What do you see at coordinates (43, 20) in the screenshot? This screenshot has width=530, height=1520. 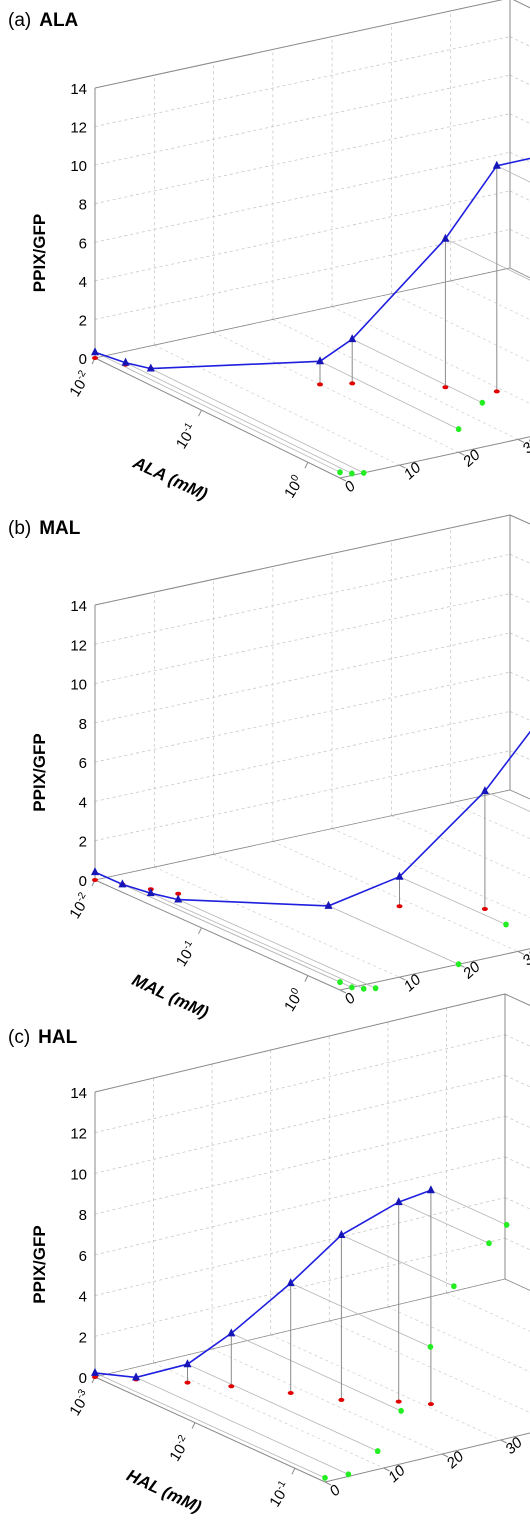 I see `panel-title: (a) ALA` at bounding box center [43, 20].